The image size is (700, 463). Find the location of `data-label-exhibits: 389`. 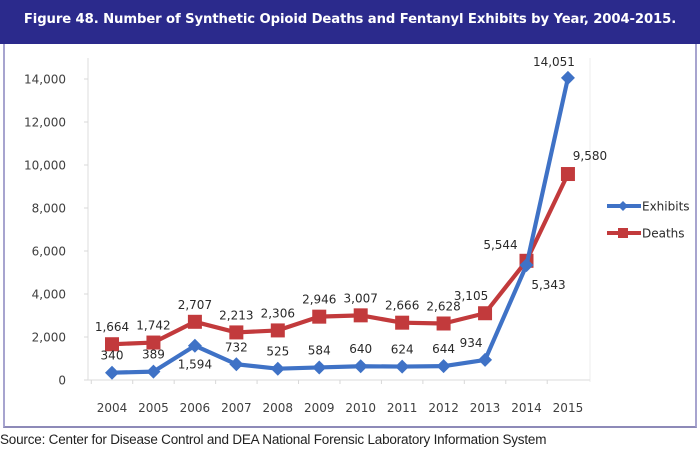

data-label-exhibits: 389 is located at coordinates (153, 355).